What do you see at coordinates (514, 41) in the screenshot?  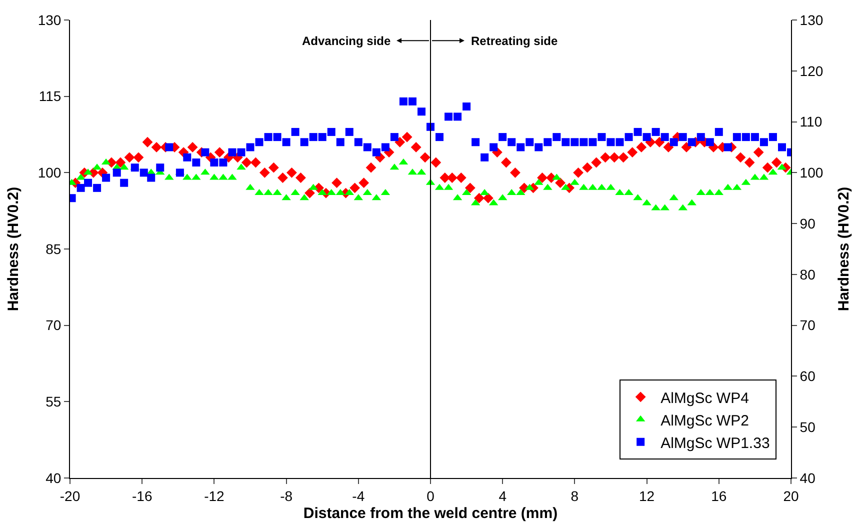 I see `annotation: Retreating side` at bounding box center [514, 41].